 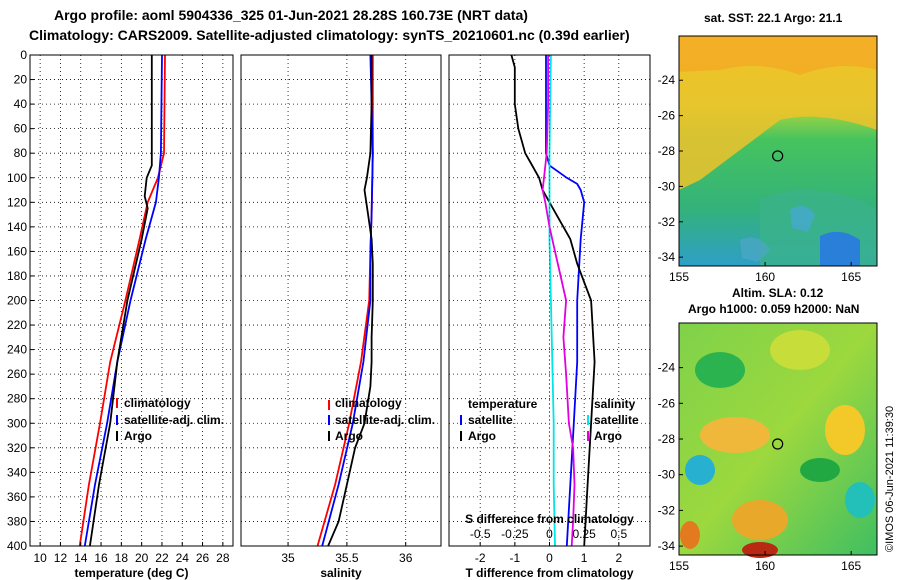 What do you see at coordinates (584, 534) in the screenshot?
I see `x2-tick-label: 0.25` at bounding box center [584, 534].